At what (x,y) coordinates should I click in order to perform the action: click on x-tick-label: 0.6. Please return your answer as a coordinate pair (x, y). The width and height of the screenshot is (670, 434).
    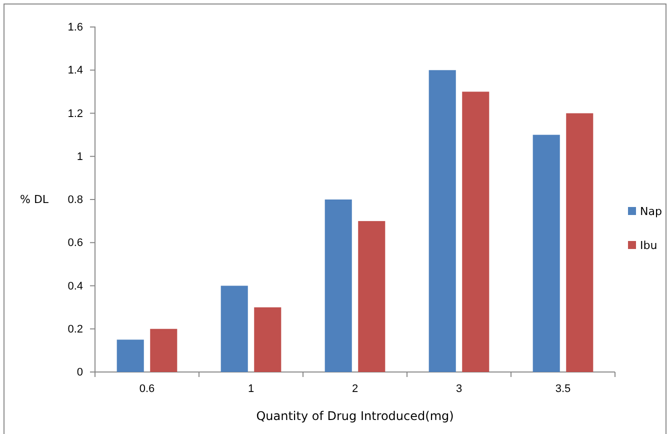
    Looking at the image, I should click on (147, 388).